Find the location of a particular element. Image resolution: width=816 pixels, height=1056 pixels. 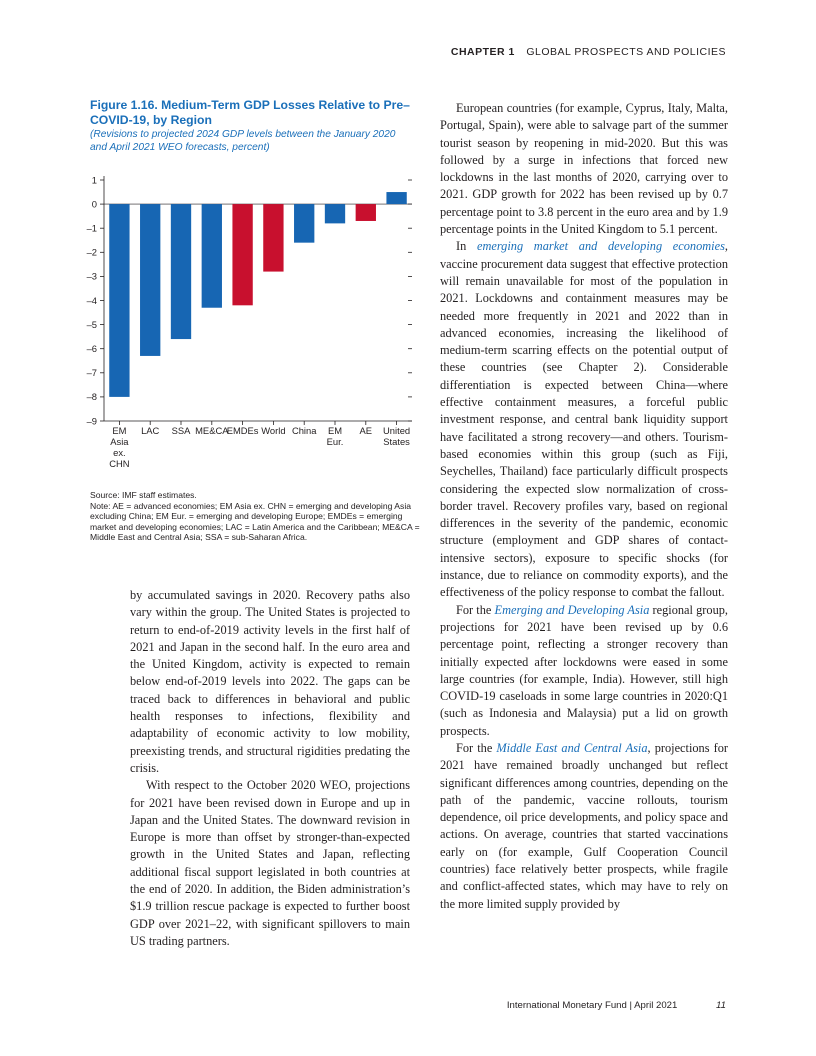

x-tick-label: EM Asia ex. CHN is located at coordinates (119, 447).